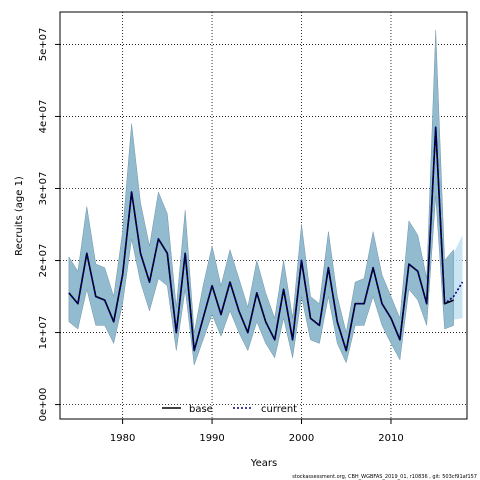 The height and width of the screenshot is (480, 480). What do you see at coordinates (43, 45) in the screenshot?
I see `y-tick-label: 5e+07` at bounding box center [43, 45].